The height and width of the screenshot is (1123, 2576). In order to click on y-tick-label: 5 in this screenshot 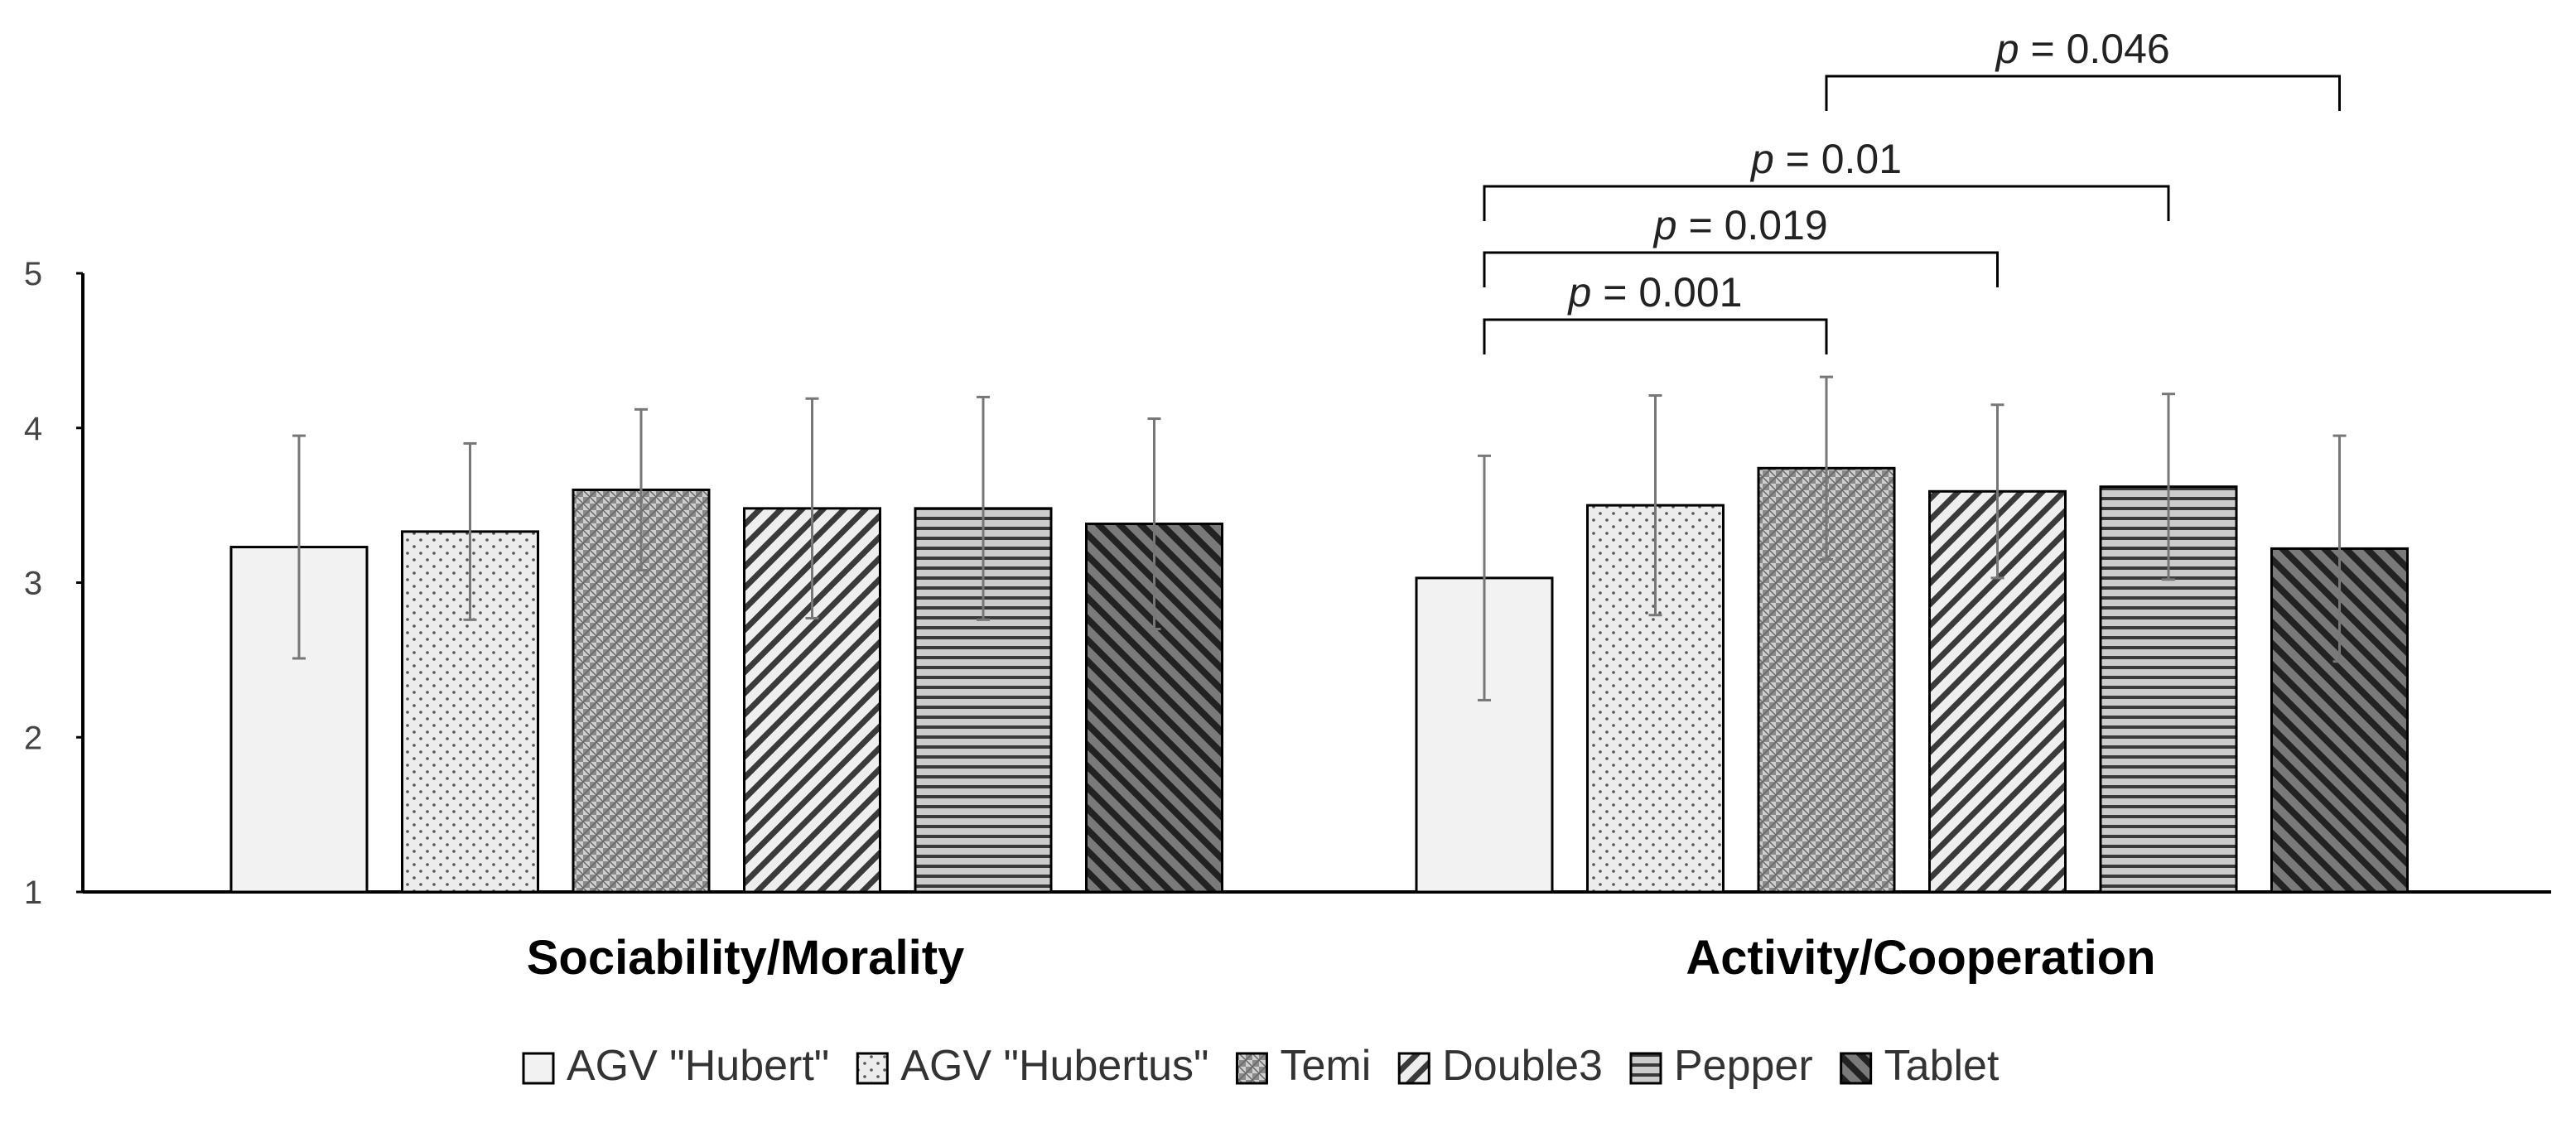, I will do `click(33, 274)`.